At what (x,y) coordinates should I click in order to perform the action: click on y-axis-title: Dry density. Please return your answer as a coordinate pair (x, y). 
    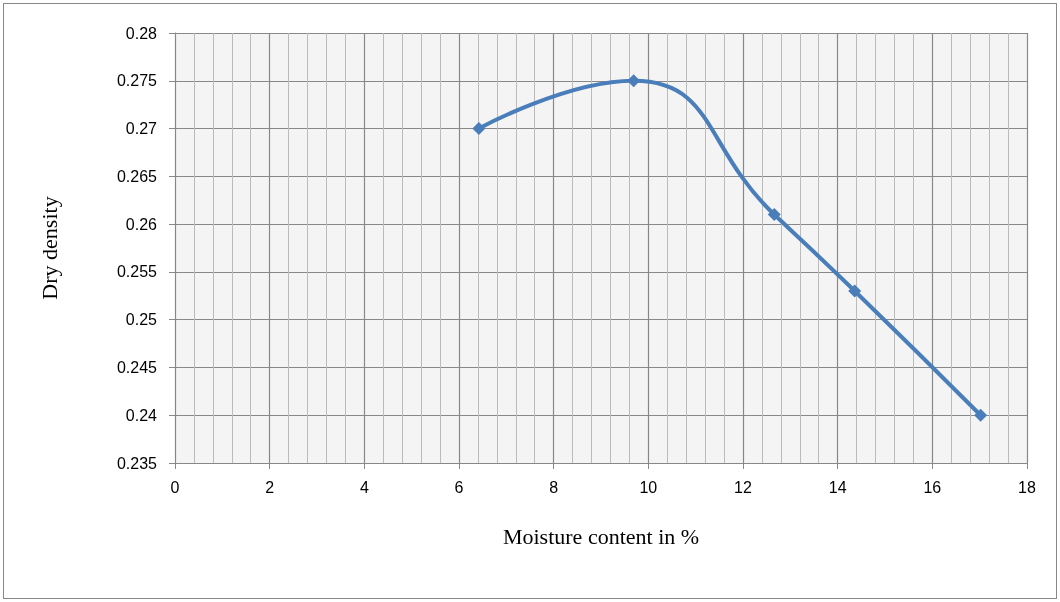
    Looking at the image, I should click on (49, 248).